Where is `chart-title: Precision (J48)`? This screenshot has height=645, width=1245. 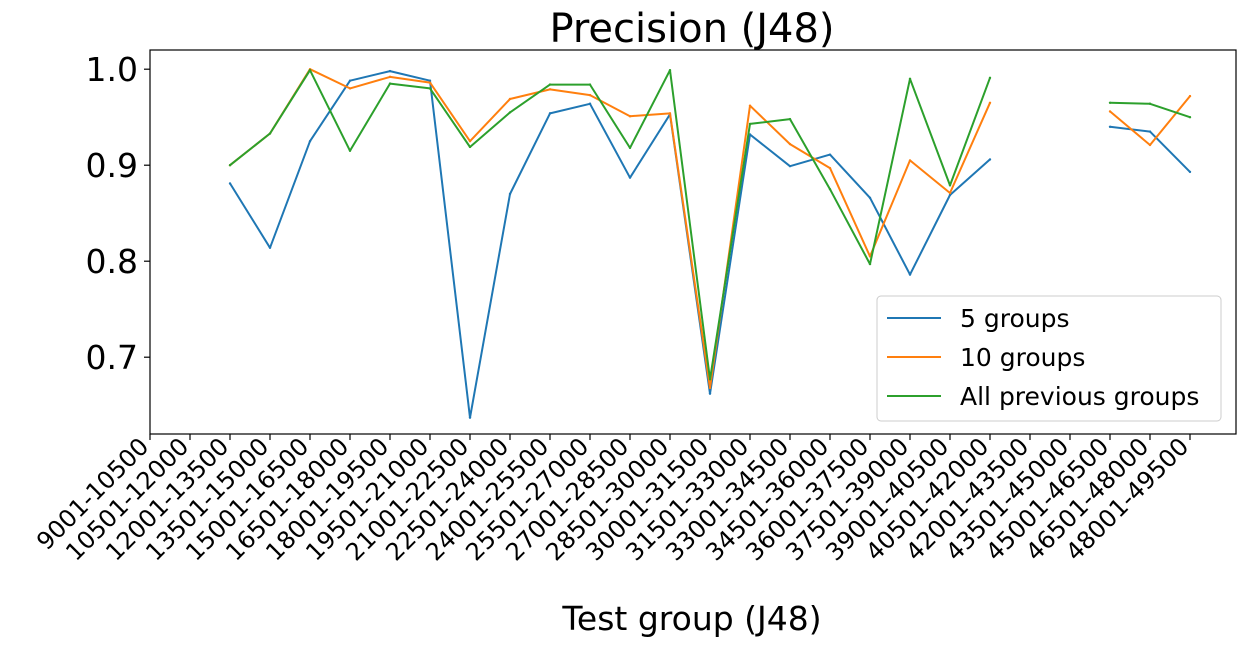
chart-title: Precision (J48) is located at coordinates (691, 29).